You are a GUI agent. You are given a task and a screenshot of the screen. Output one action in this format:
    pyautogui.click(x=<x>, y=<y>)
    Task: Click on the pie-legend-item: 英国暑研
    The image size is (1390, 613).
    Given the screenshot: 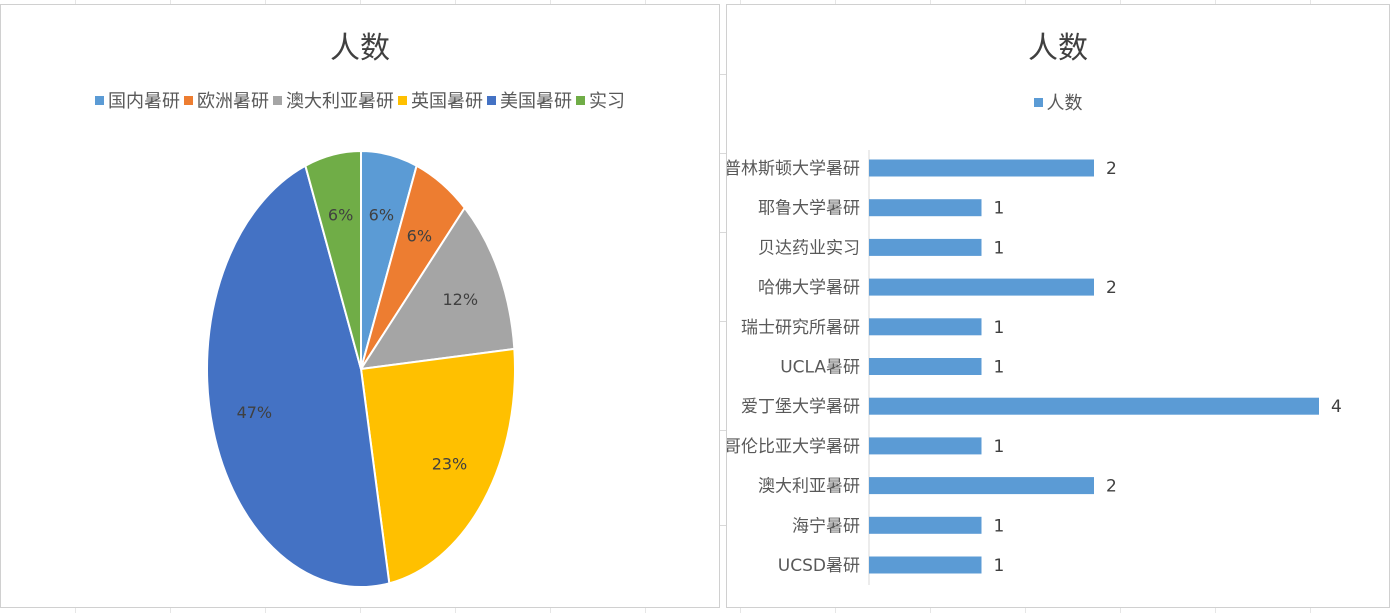 What is the action you would take?
    pyautogui.click(x=440, y=100)
    